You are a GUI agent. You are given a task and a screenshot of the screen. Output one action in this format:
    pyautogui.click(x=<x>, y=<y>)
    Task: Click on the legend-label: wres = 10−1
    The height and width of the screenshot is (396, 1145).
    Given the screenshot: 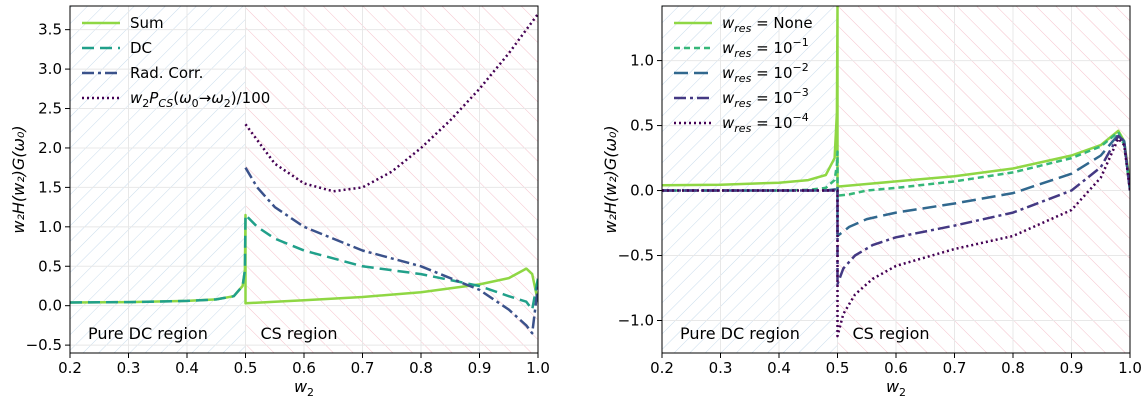 What is the action you would take?
    pyautogui.click(x=765, y=48)
    